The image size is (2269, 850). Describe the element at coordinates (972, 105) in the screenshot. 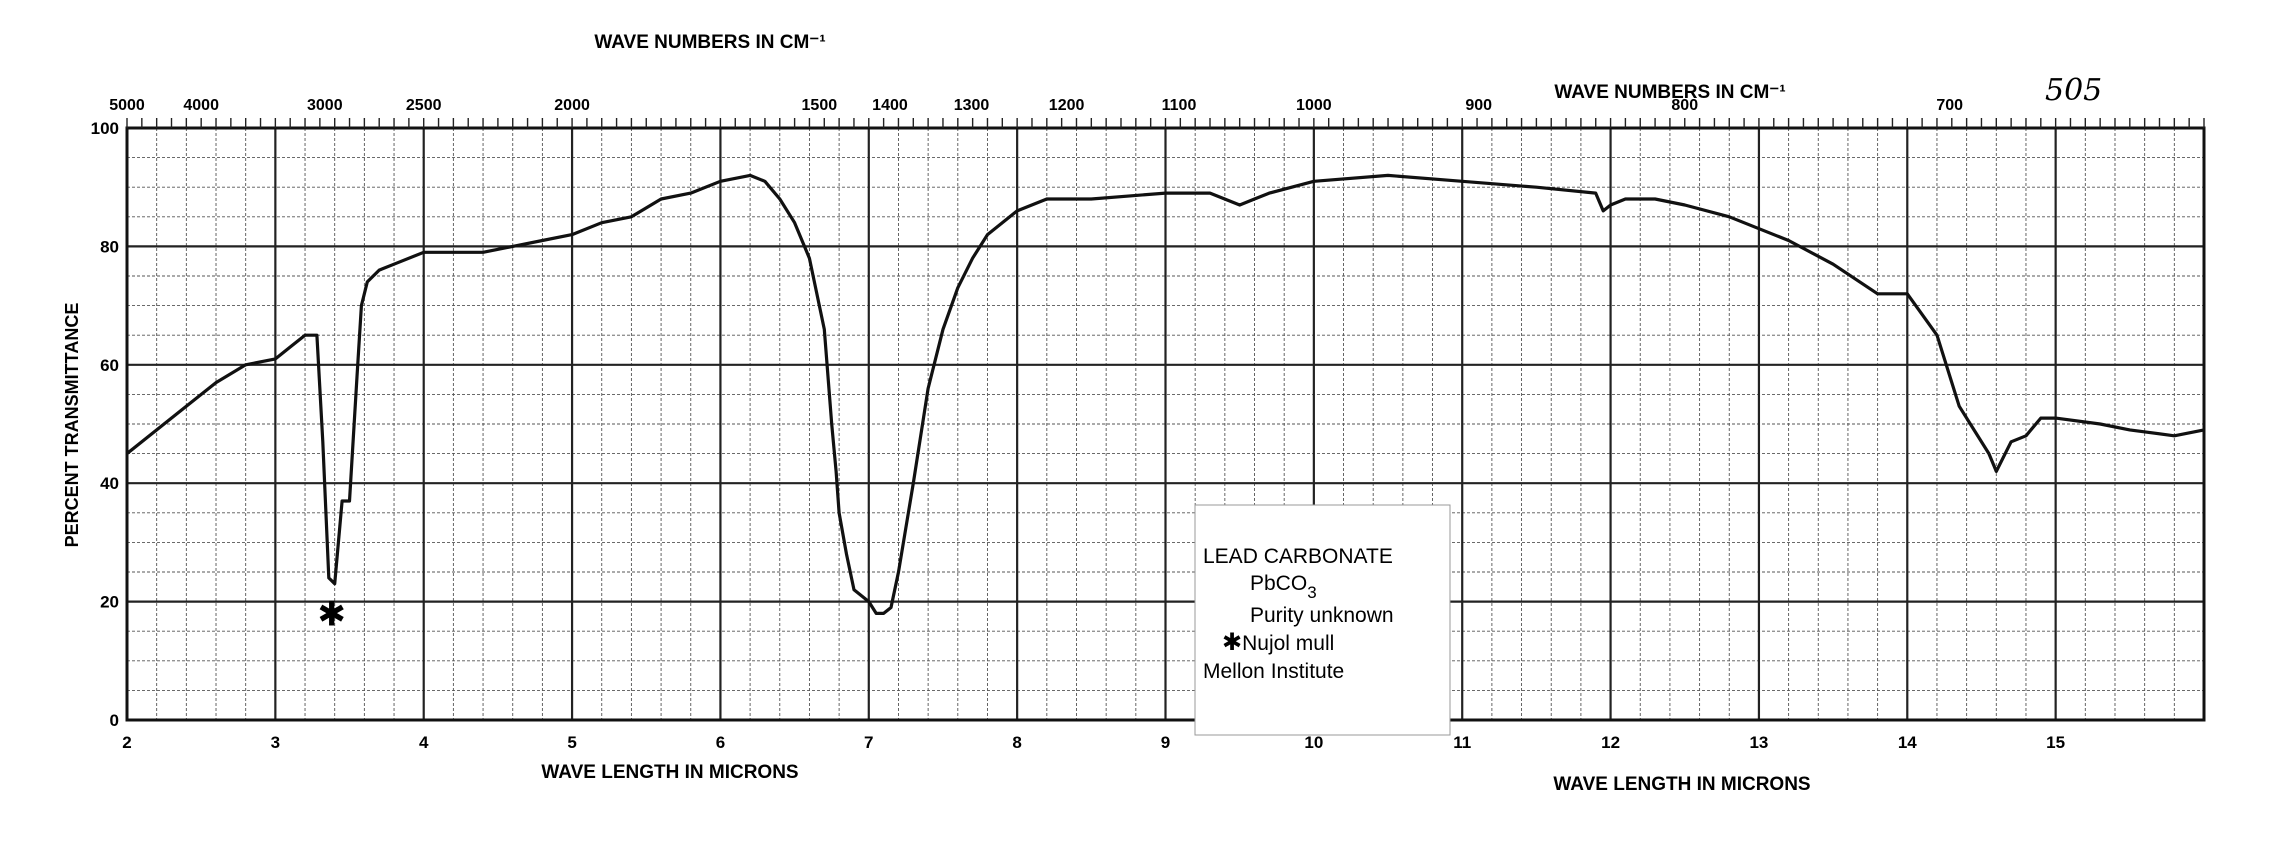

I see `top-tick-label: 1300` at that location.